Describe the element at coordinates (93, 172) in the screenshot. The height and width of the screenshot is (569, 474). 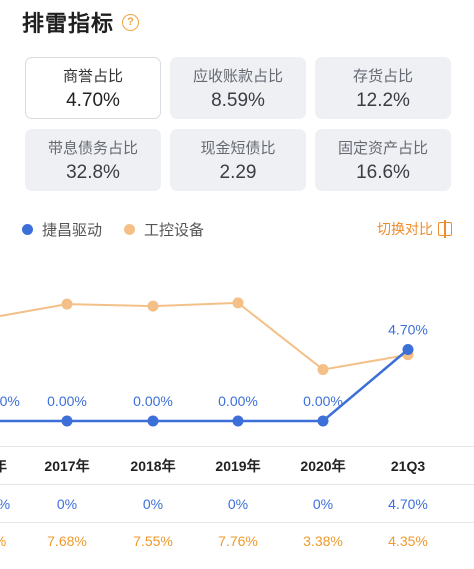
I see `card-value: 32.8%` at that location.